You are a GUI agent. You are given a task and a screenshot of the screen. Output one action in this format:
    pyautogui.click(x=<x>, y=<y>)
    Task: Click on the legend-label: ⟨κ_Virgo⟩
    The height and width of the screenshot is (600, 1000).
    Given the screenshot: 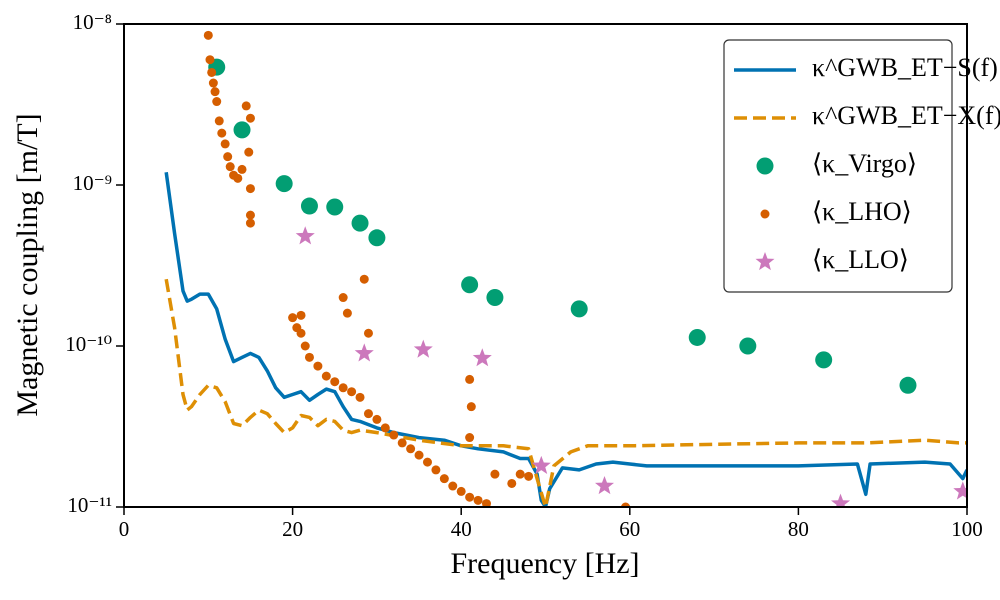 What is the action you would take?
    pyautogui.click(x=864, y=163)
    